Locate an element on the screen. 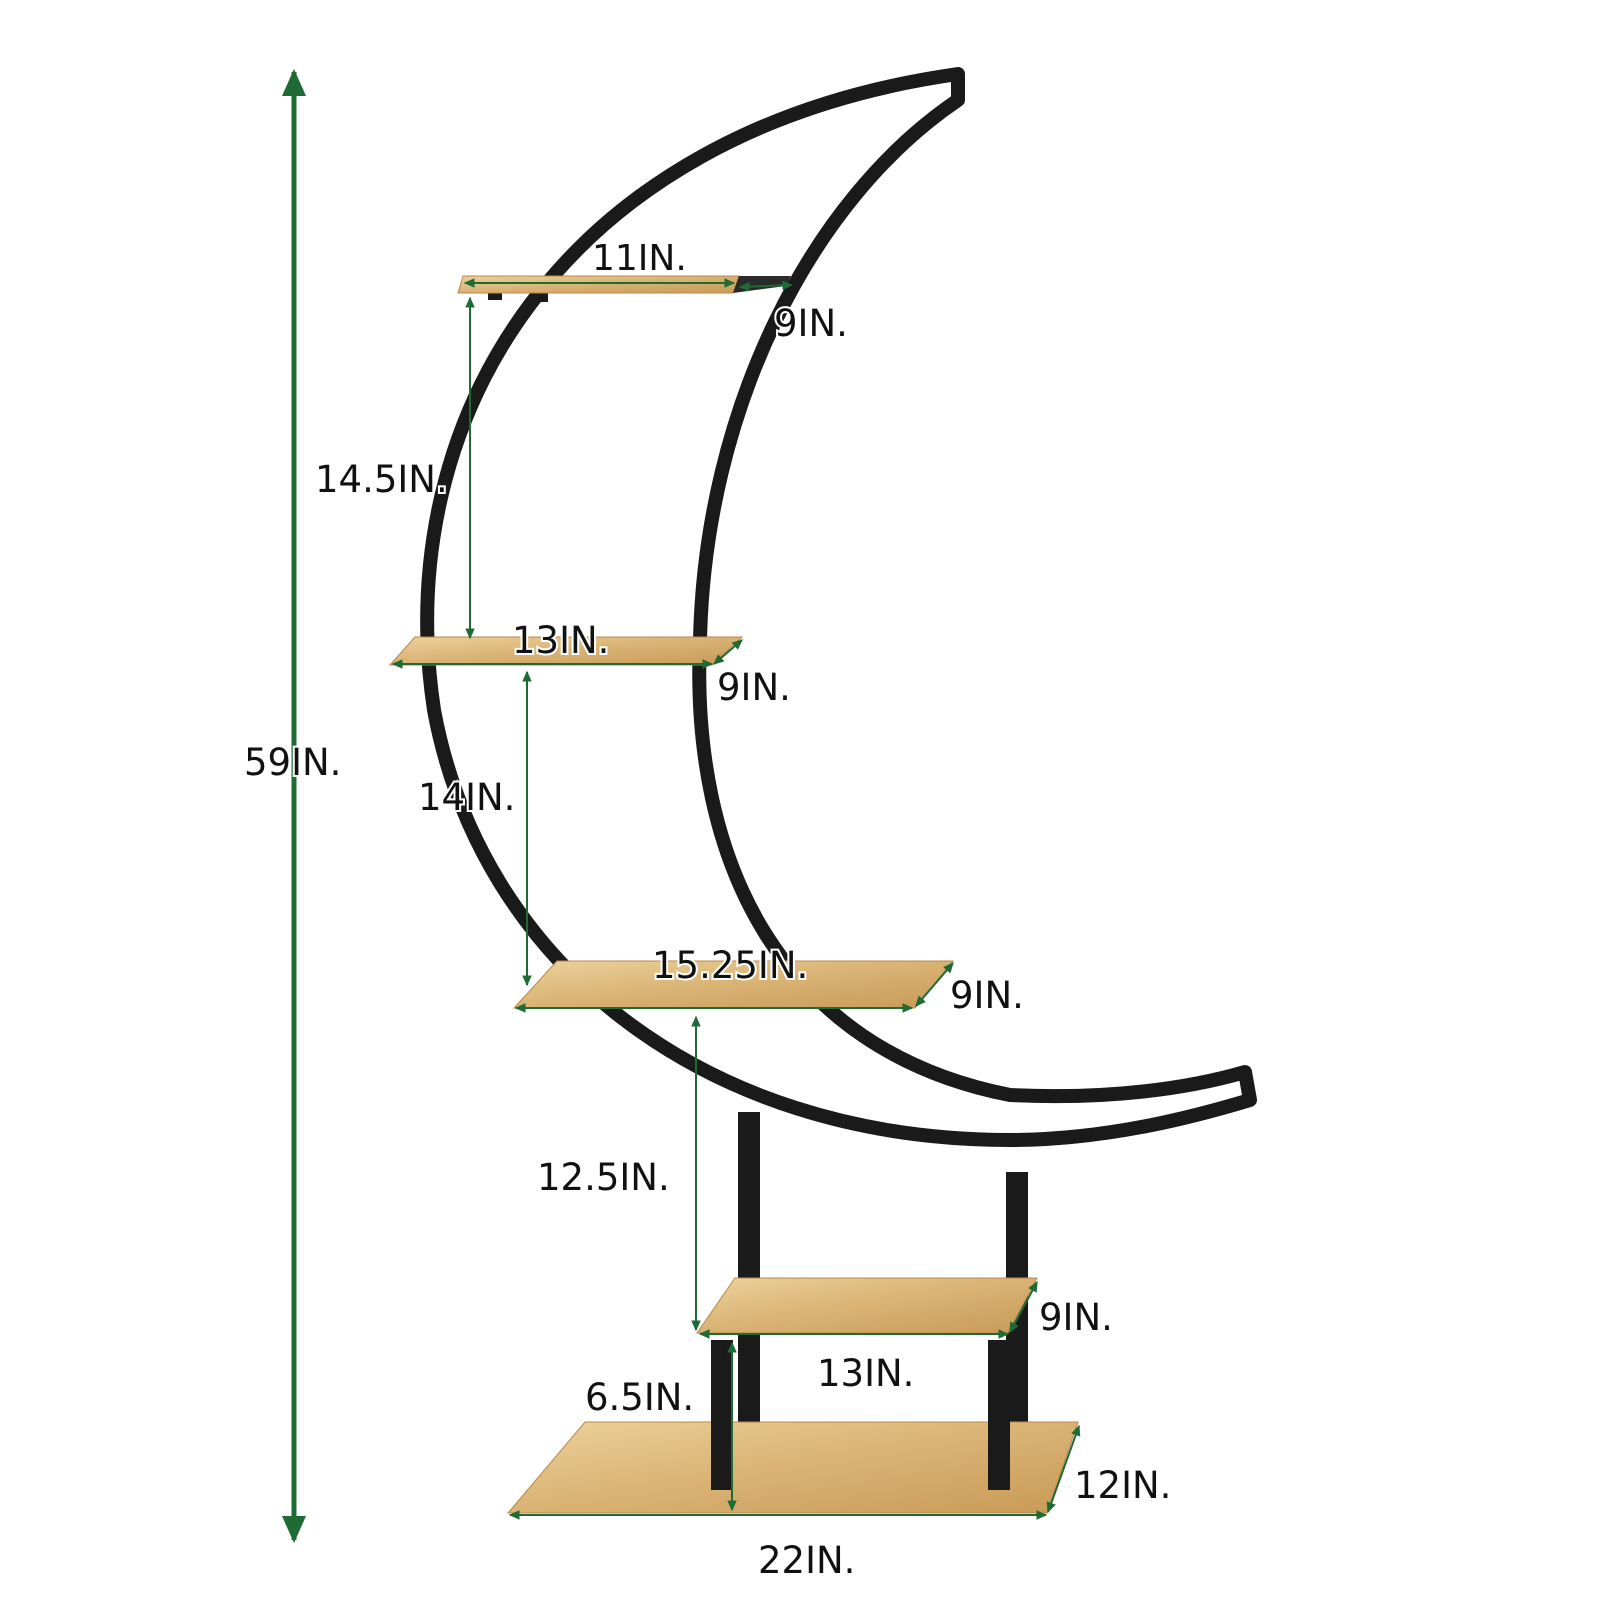  dim-line-tier3-depth is located at coordinates (934, 984).